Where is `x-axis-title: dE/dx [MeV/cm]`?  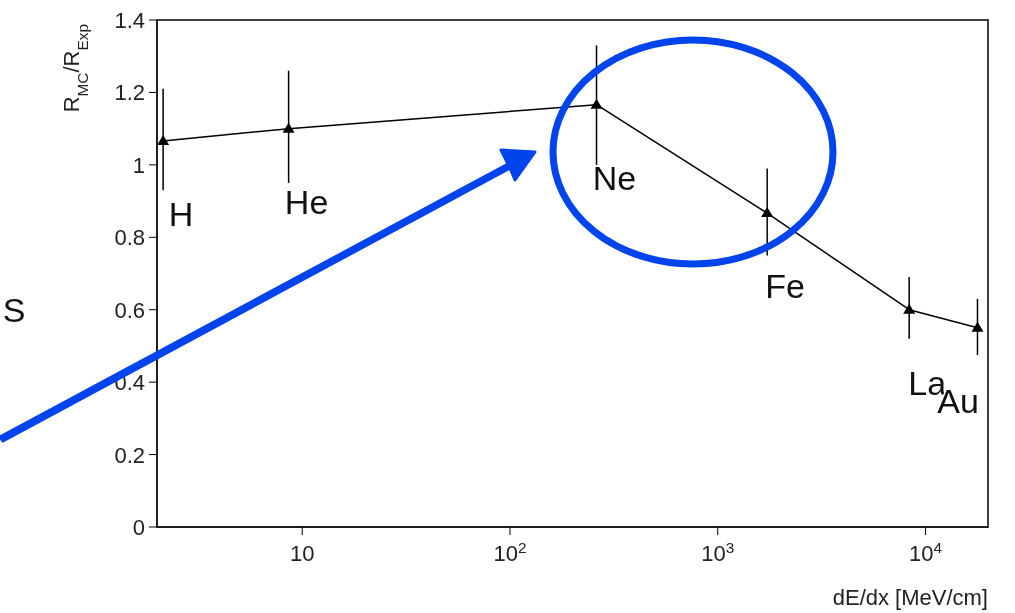 x-axis-title: dE/dx [MeV/cm] is located at coordinates (910, 597).